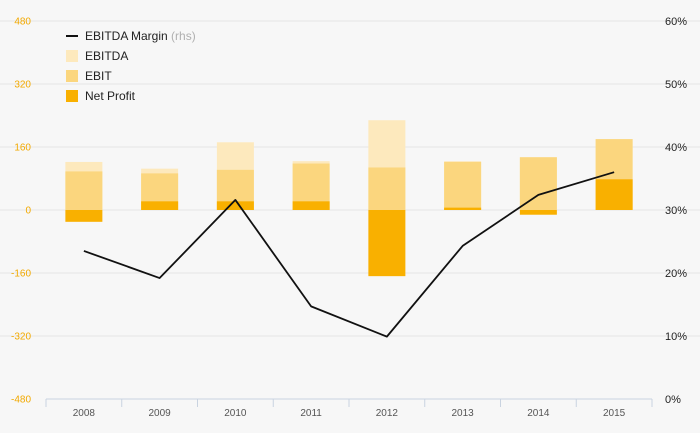  What do you see at coordinates (106, 56) in the screenshot?
I see `legend-label: EBITDA` at bounding box center [106, 56].